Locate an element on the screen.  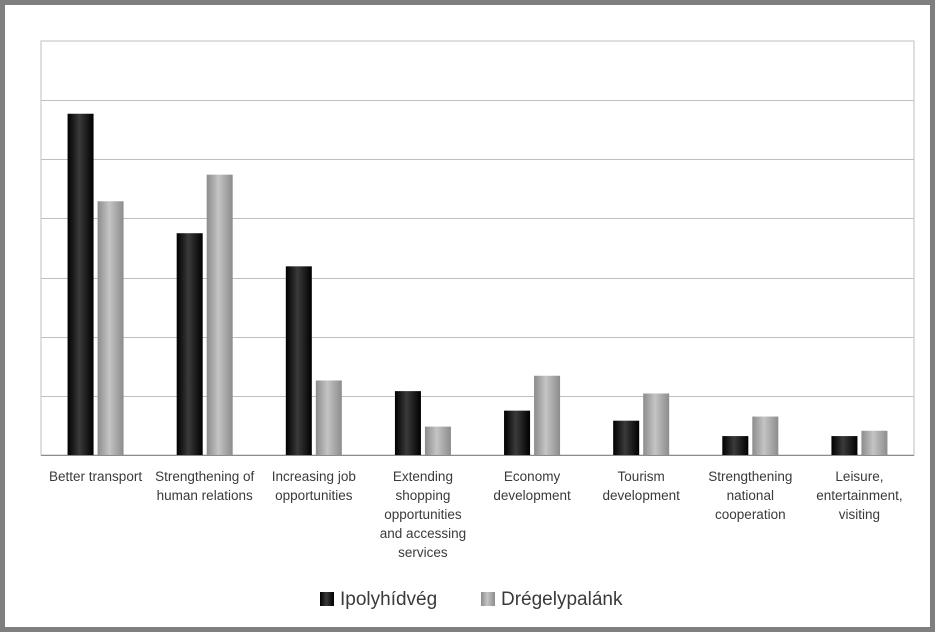
category-label: Increasing job opportunities is located at coordinates (314, 486).